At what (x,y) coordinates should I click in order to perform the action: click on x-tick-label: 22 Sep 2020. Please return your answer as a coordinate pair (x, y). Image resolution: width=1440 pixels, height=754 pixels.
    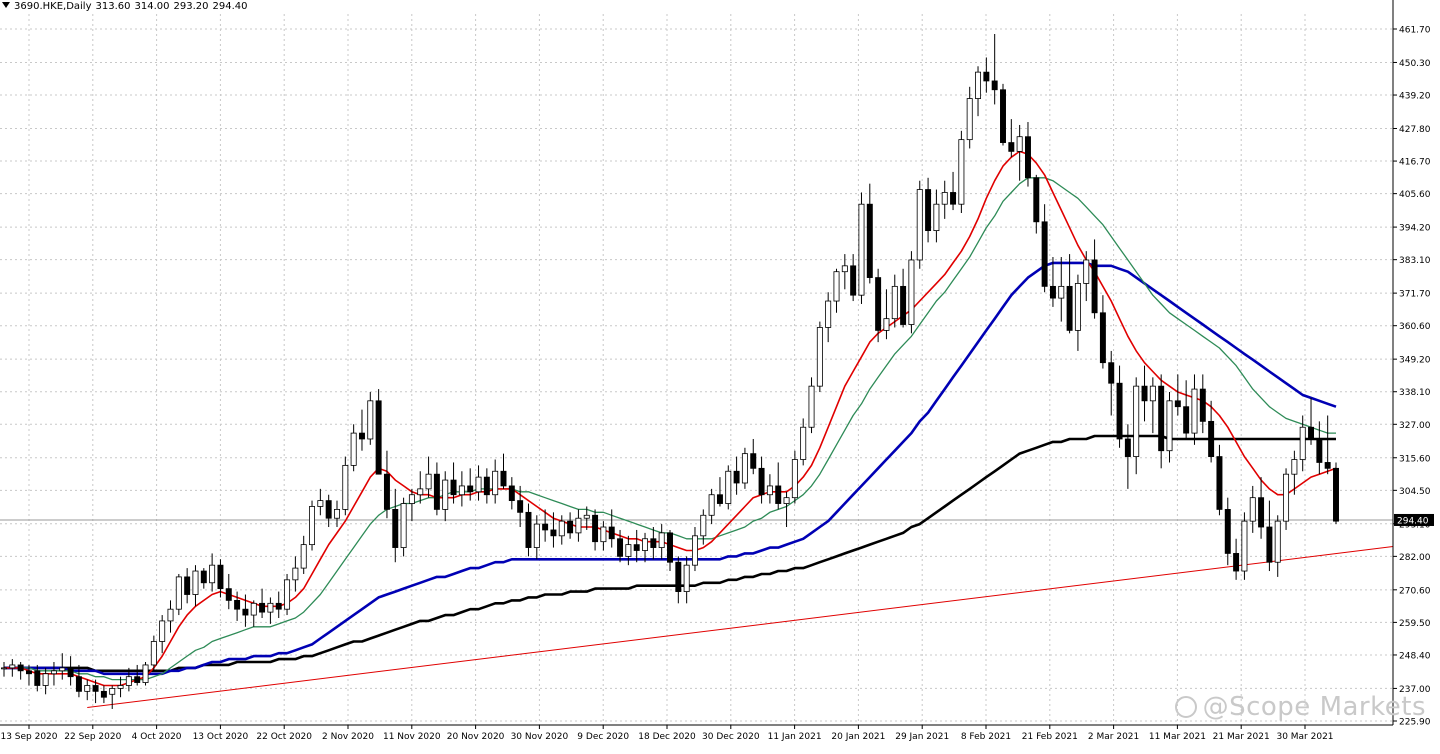
    Looking at the image, I should click on (92, 737).